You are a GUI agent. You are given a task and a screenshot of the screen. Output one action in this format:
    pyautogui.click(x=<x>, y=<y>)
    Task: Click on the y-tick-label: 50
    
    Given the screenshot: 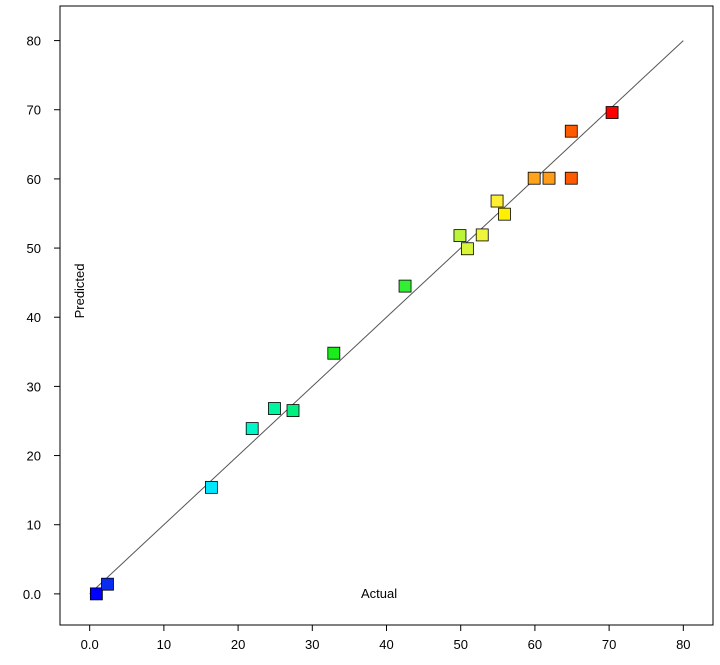 What is the action you would take?
    pyautogui.click(x=34, y=248)
    